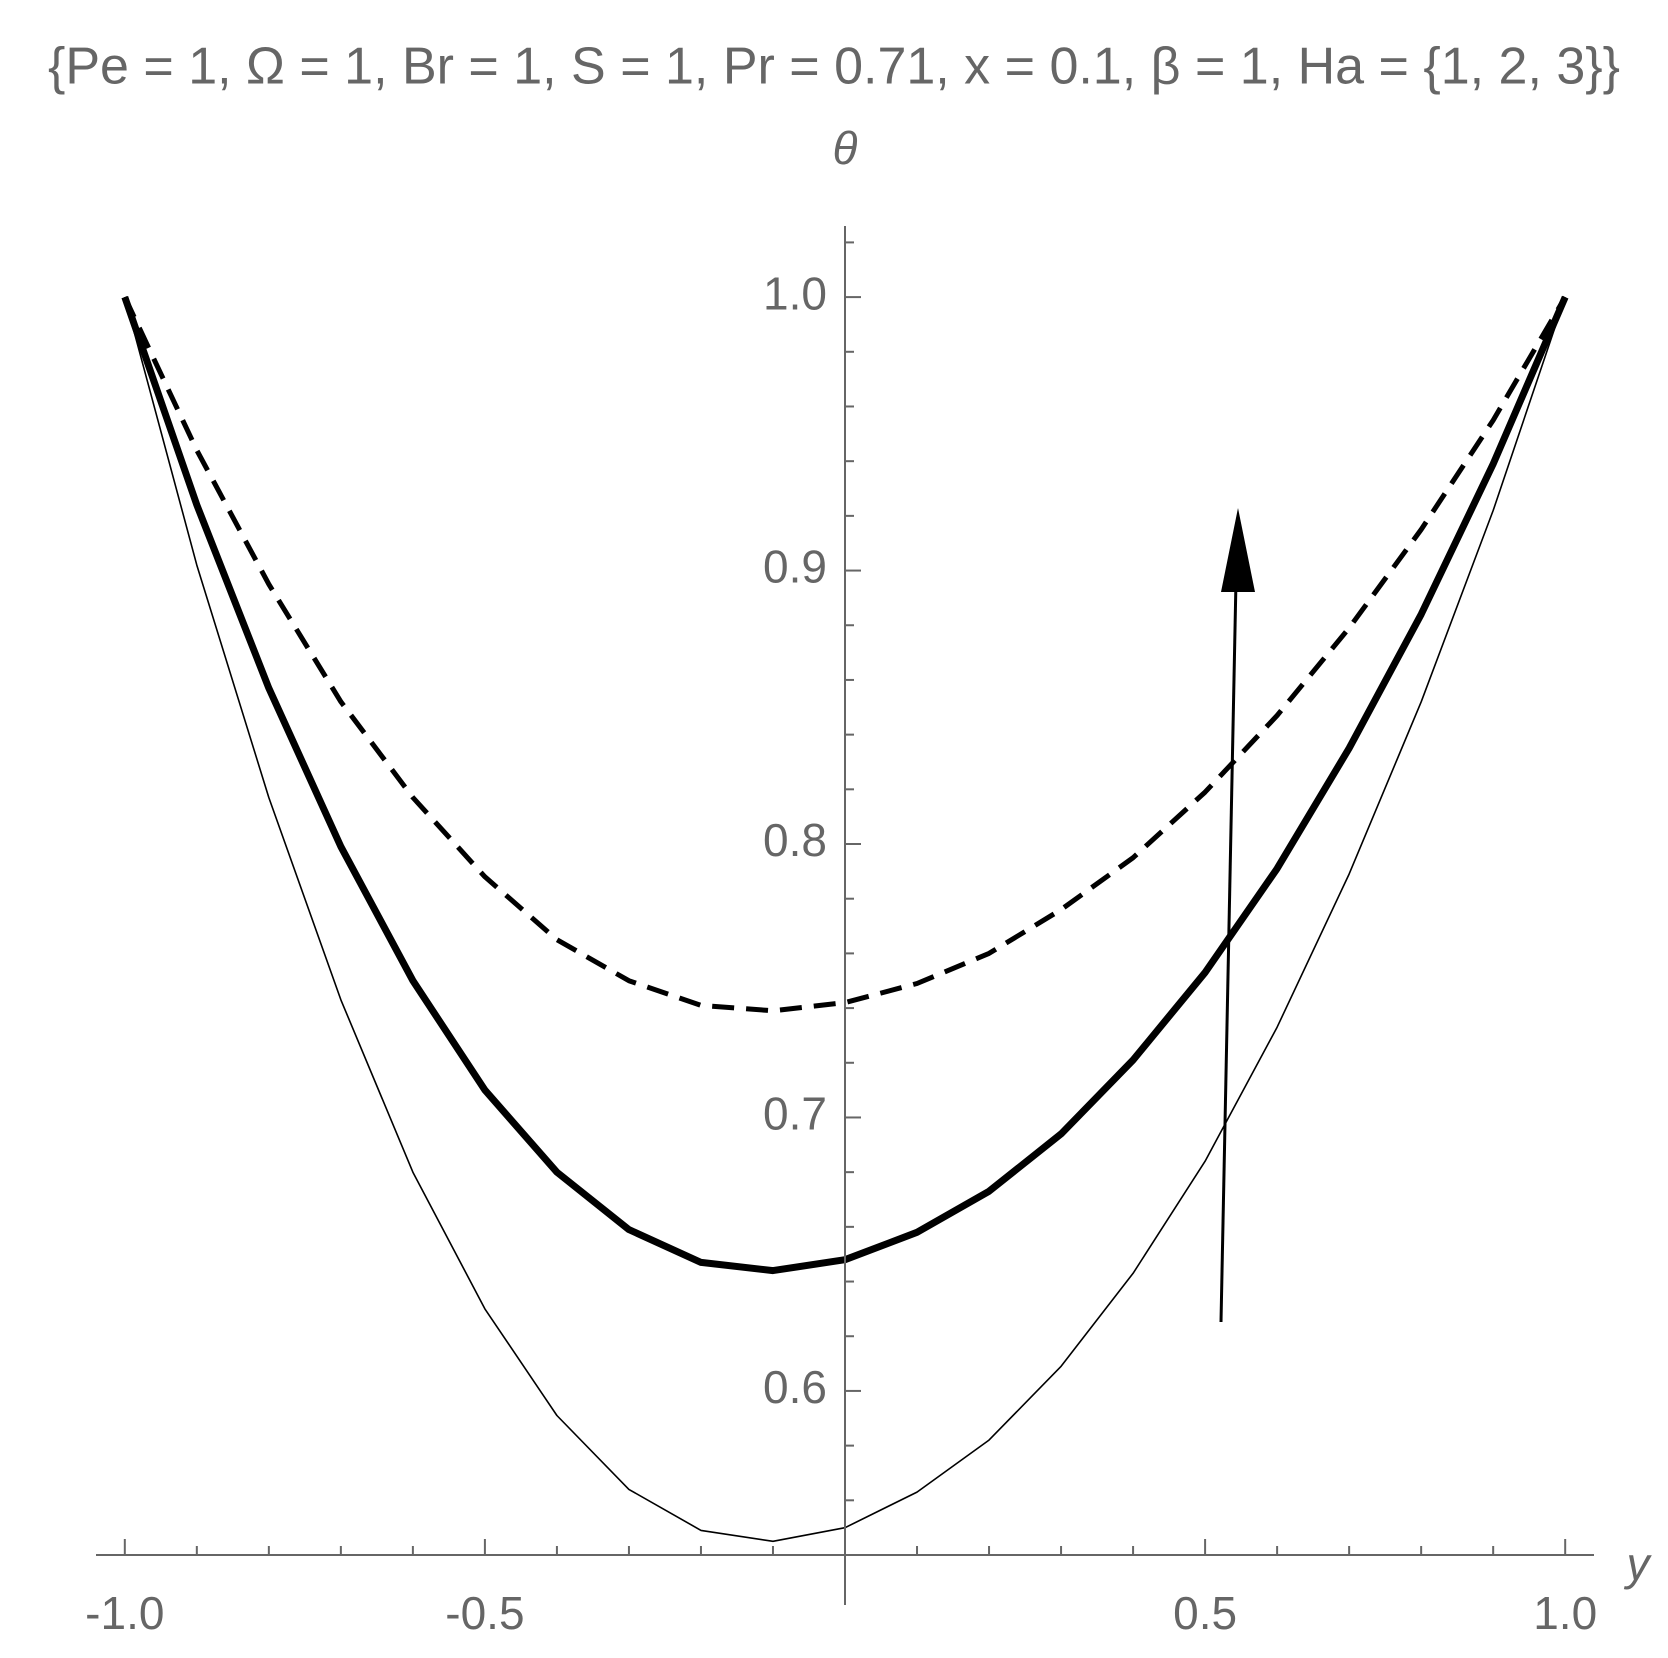  What do you see at coordinates (1638, 1564) in the screenshot?
I see `x-axis-label: y` at bounding box center [1638, 1564].